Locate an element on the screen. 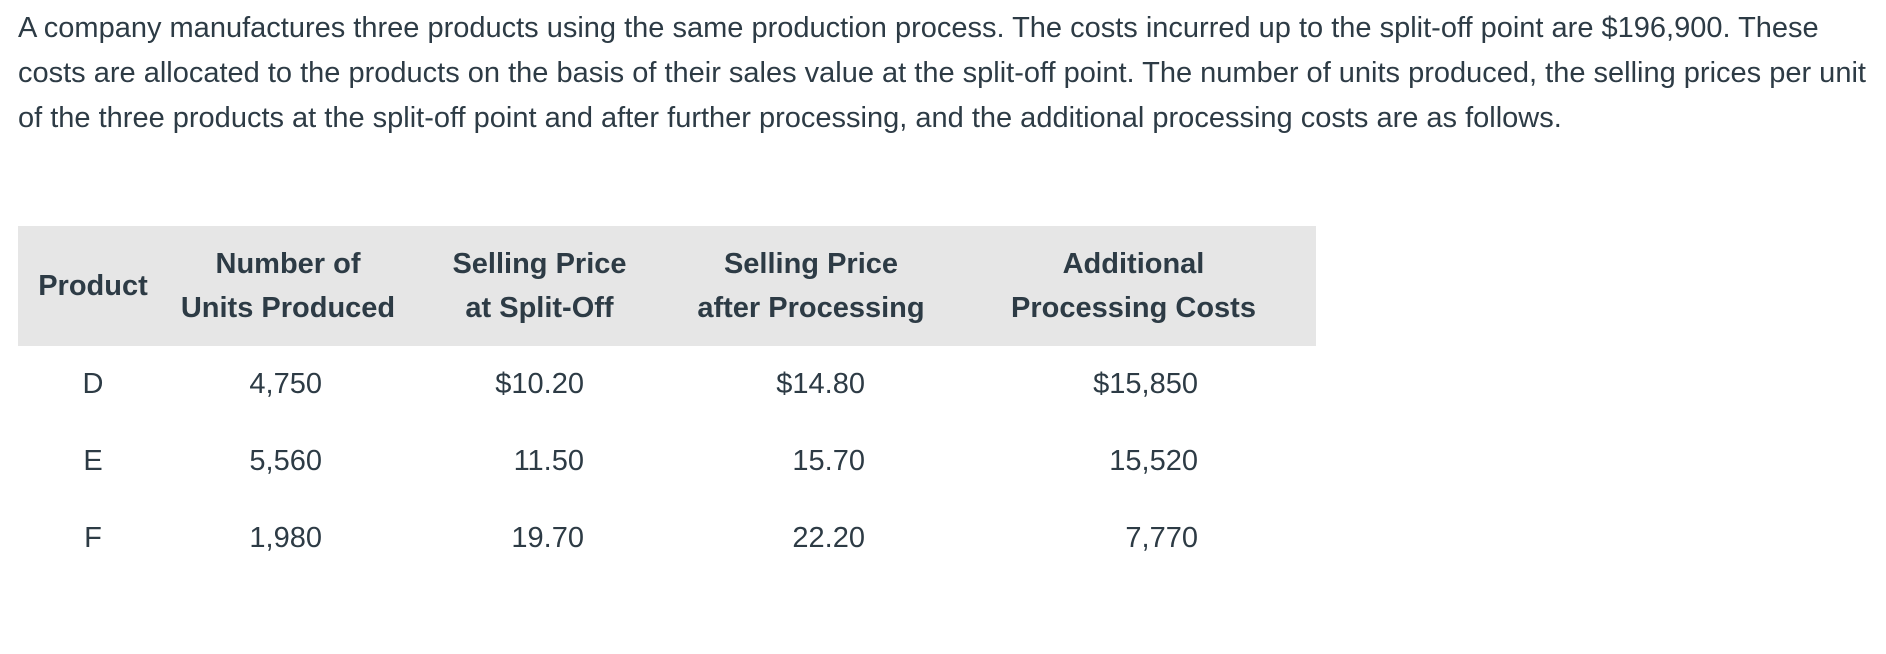 Image resolution: width=1886 pixels, height=654 pixels. header-additional-costs: Additional Processing Costs is located at coordinates (1133, 286).